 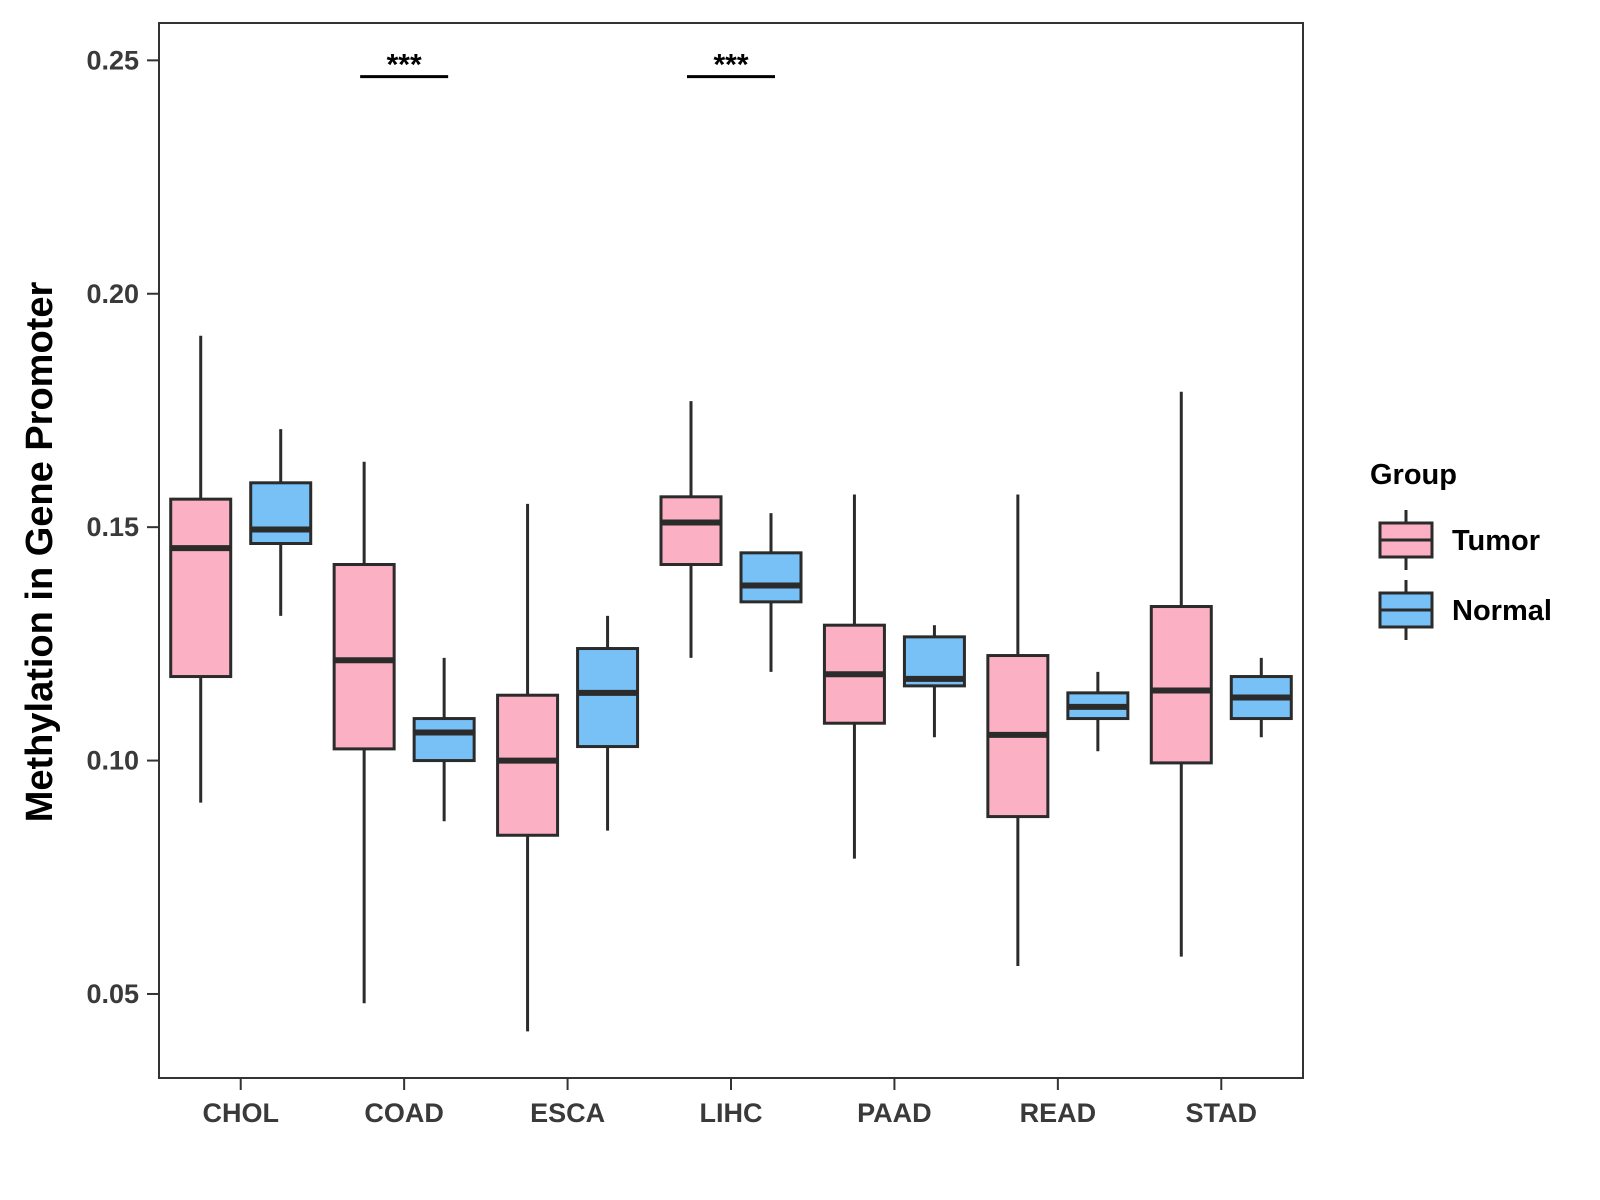 I want to click on box-tumor-lihc, so click(x=691, y=529).